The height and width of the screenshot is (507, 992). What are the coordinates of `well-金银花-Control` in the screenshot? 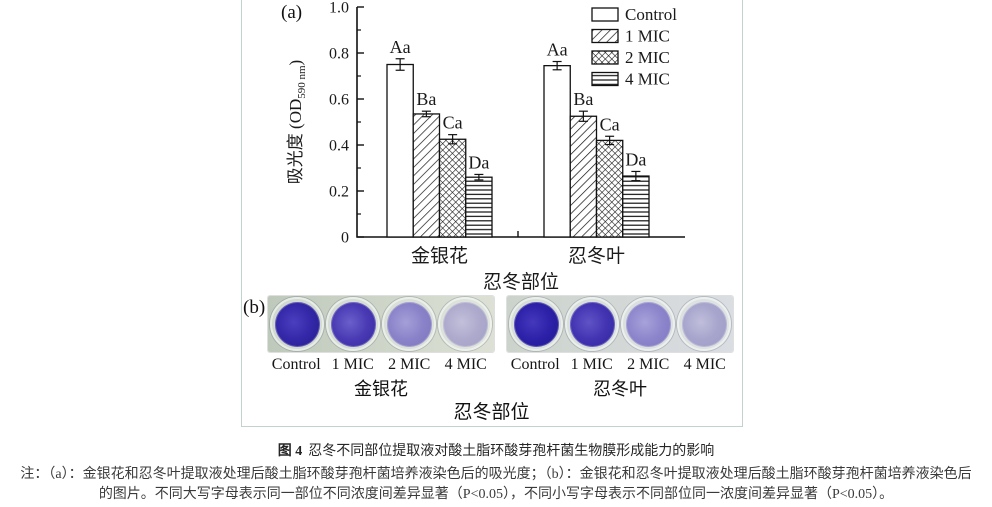 It's located at (297, 324).